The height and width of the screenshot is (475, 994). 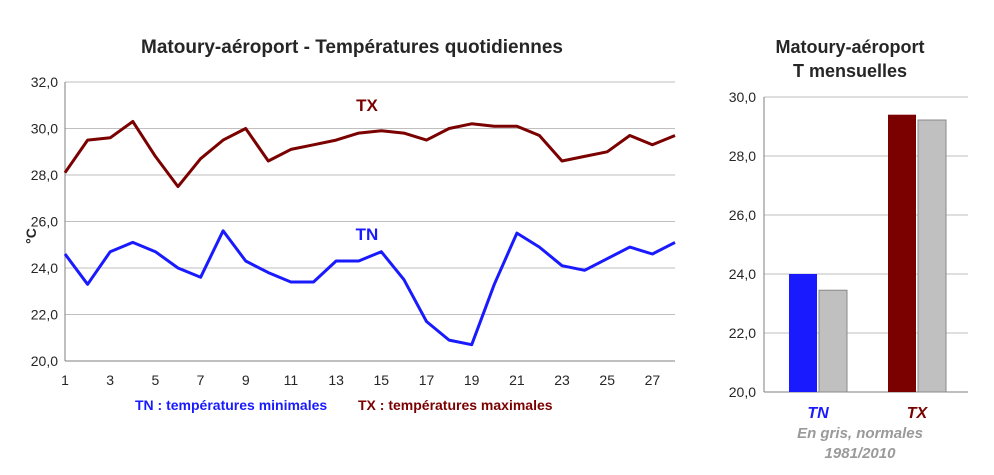 What do you see at coordinates (382, 380) in the screenshot?
I see `daily-x-tick-label: 15` at bounding box center [382, 380].